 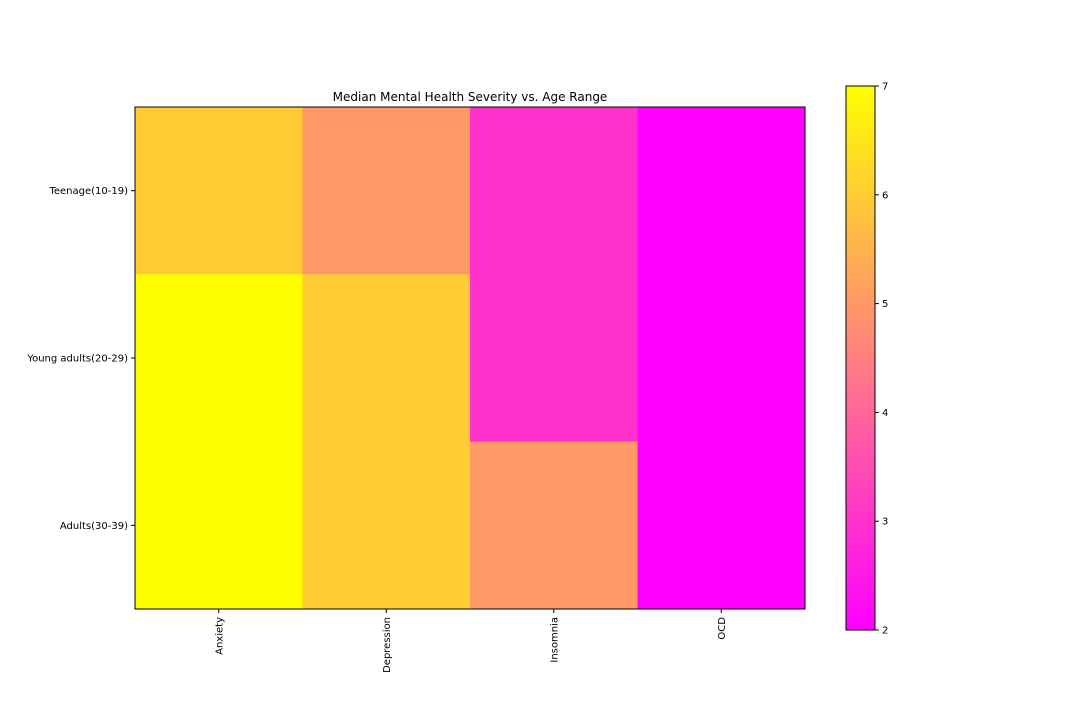 I want to click on colorbar: 2 3 4 5 6 7, so click(x=866, y=359).